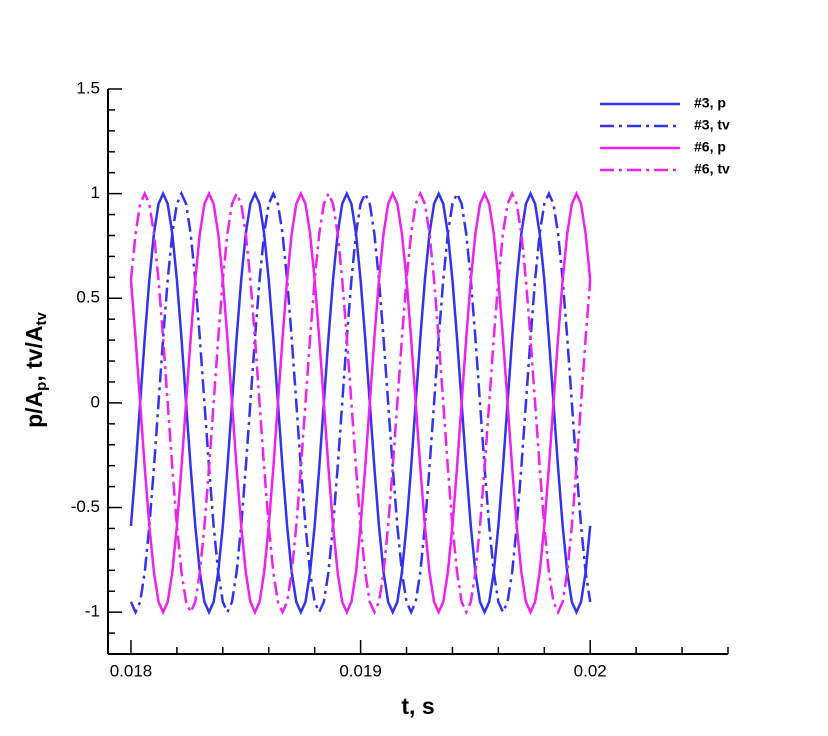 The width and height of the screenshot is (828, 736). I want to click on y-label-sub: tv, so click(41, 318).